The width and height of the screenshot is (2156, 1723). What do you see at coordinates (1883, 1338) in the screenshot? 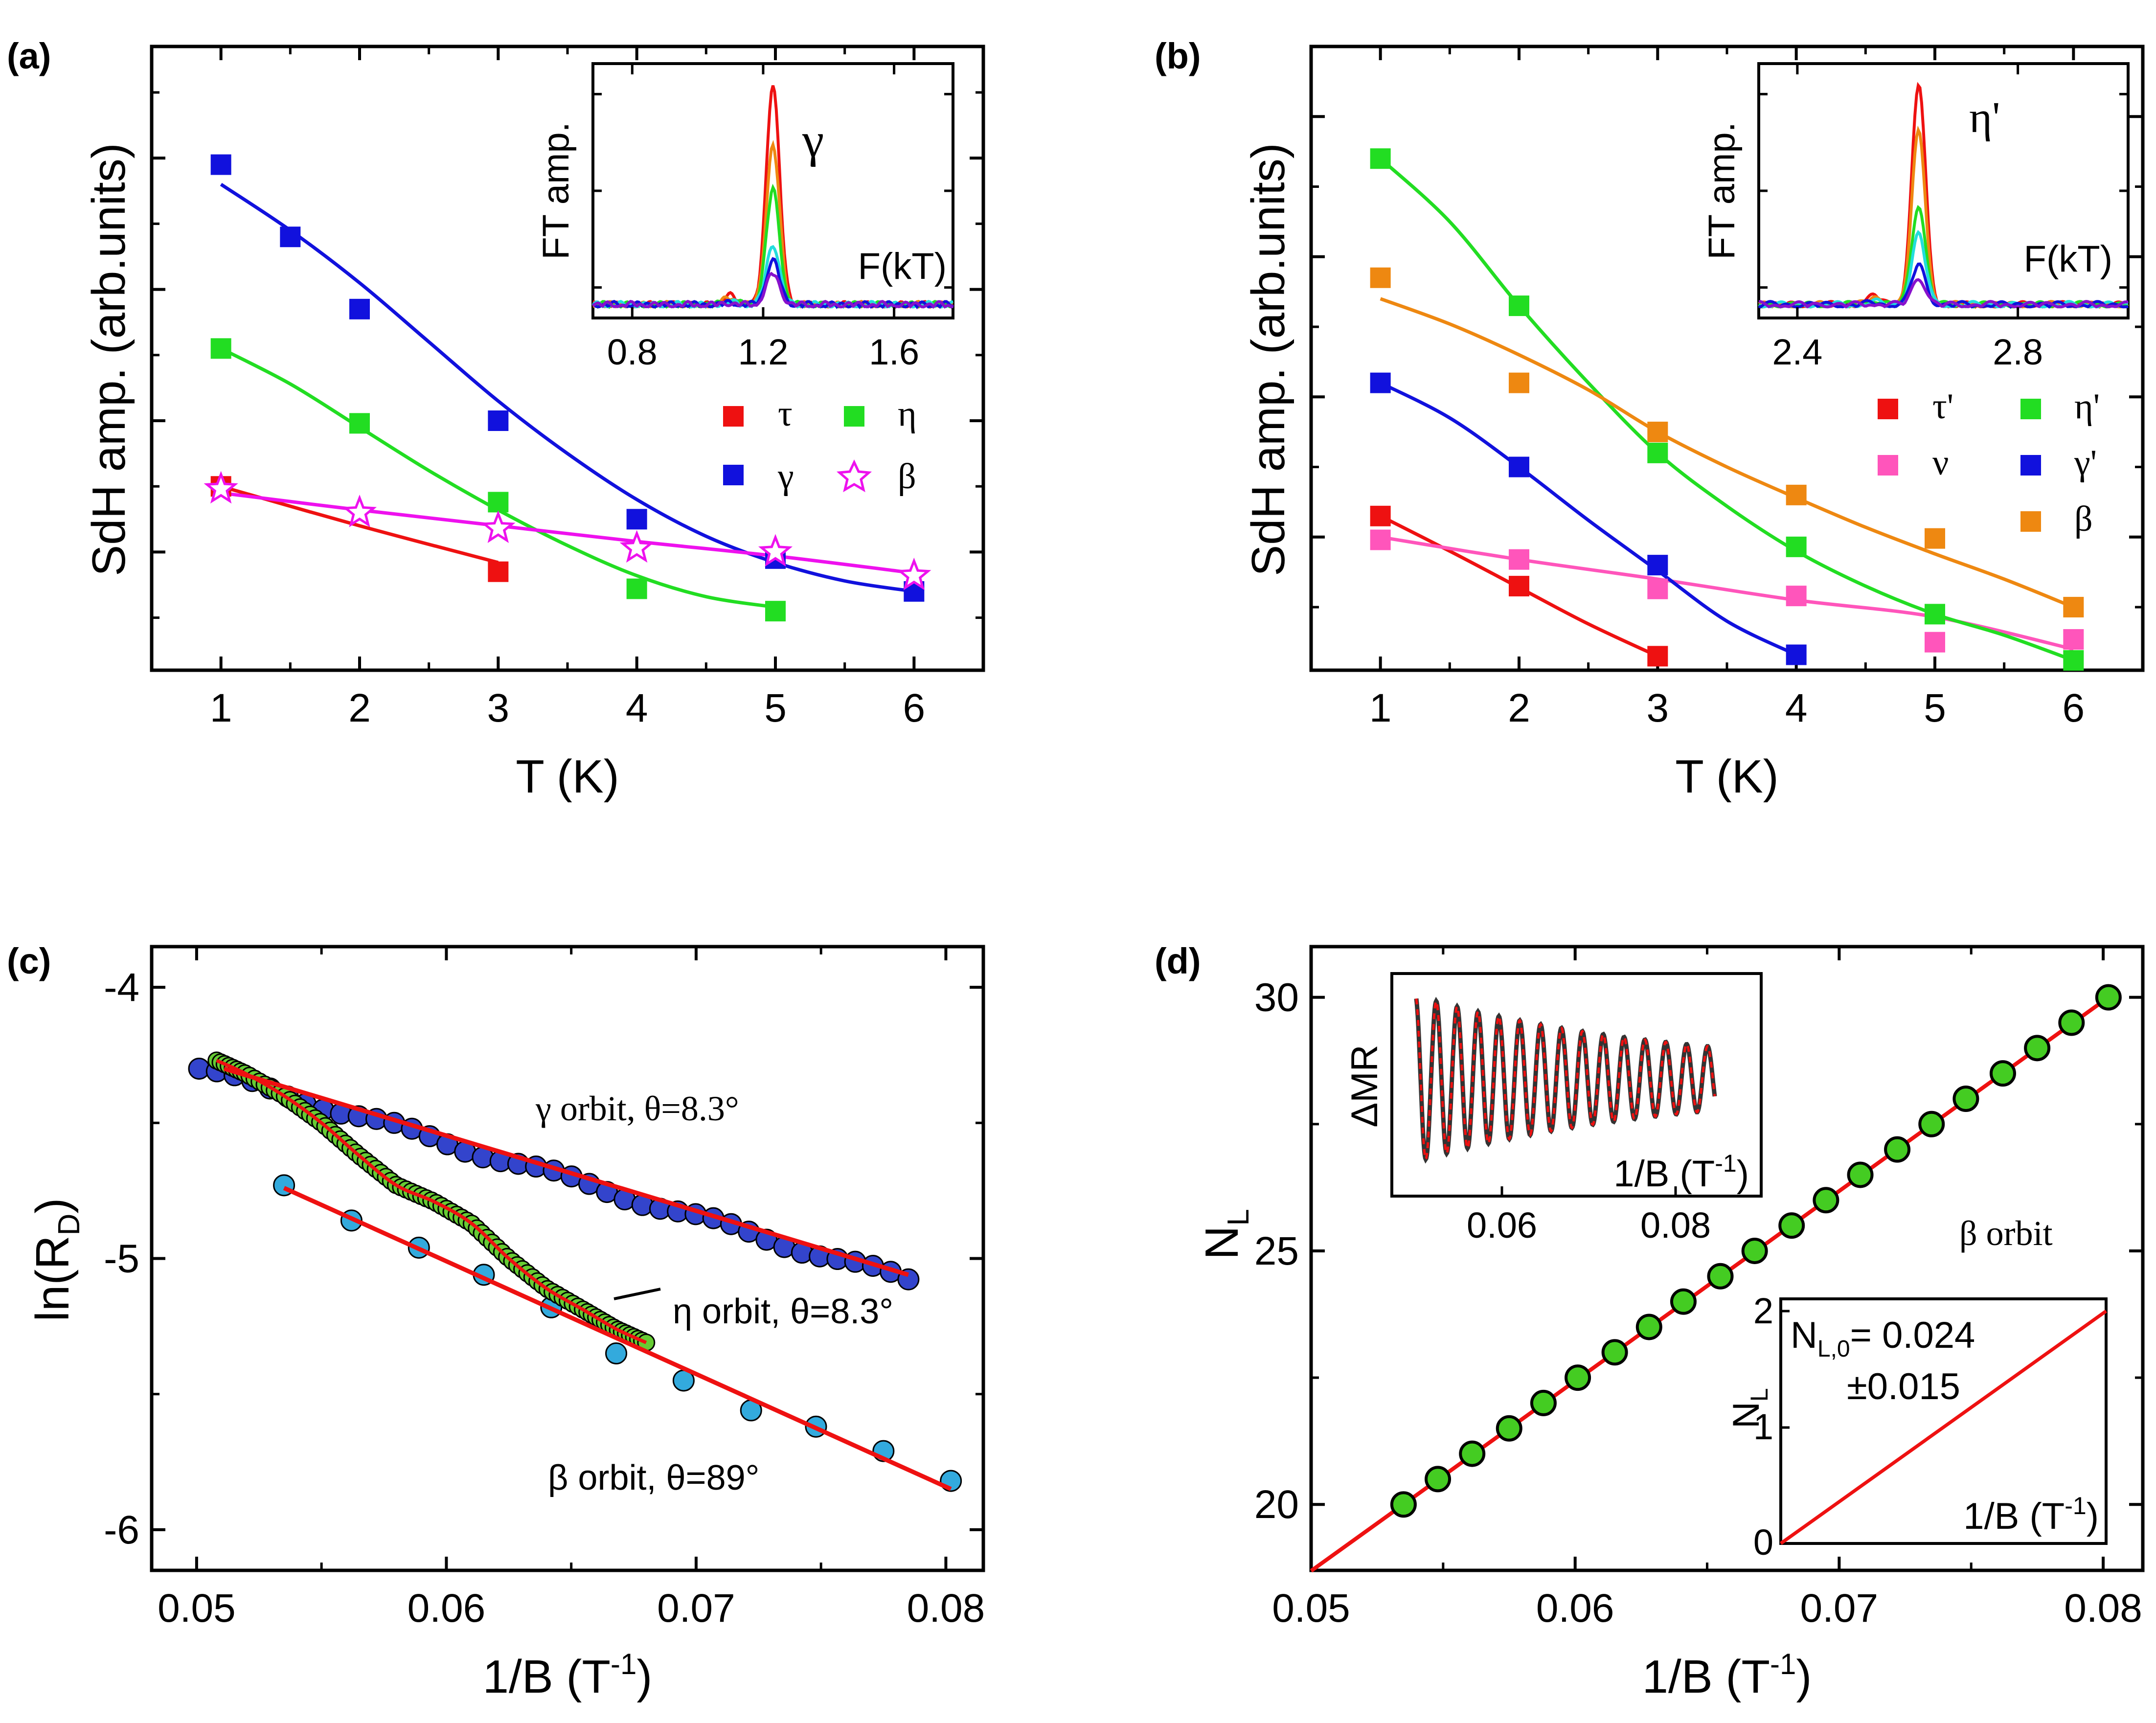
I see `panel-d-bottom-inset-note-line1: NL,0= 0.024` at bounding box center [1883, 1338].